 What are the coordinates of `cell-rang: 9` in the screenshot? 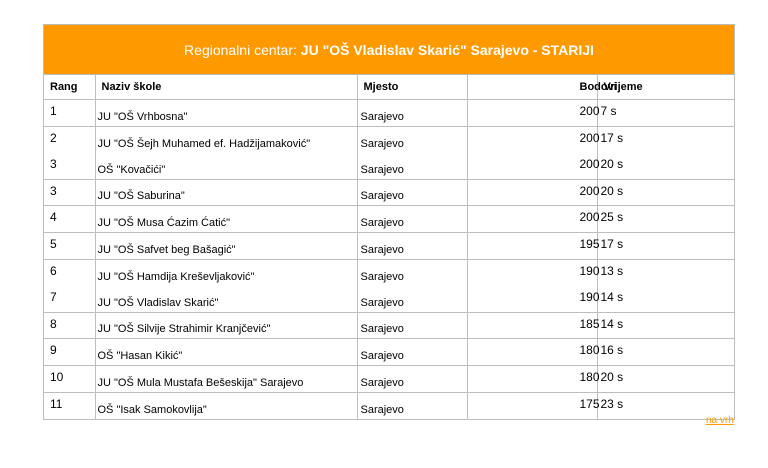 It's located at (70, 352).